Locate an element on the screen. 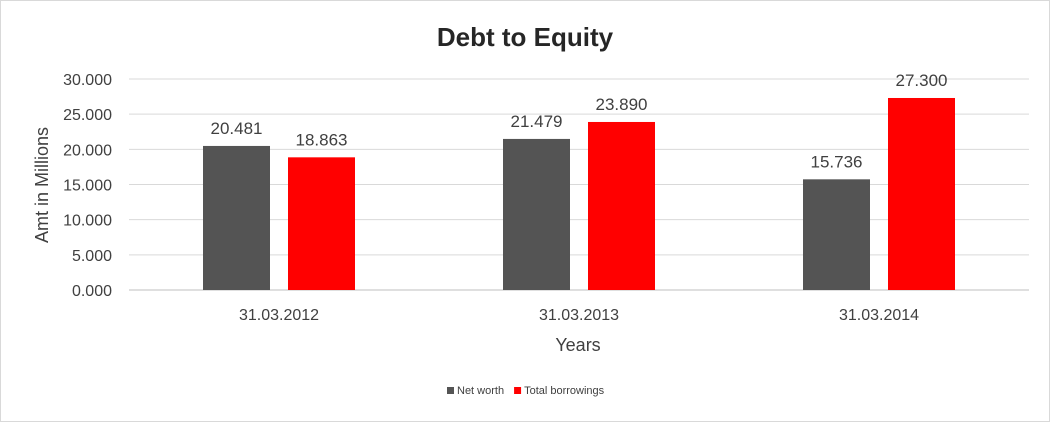 Image resolution: width=1050 pixels, height=422 pixels. y-axis-ticks: 0.000 5.000 10.000 15.000 20.000 25.000 30.000 is located at coordinates (87, 186).